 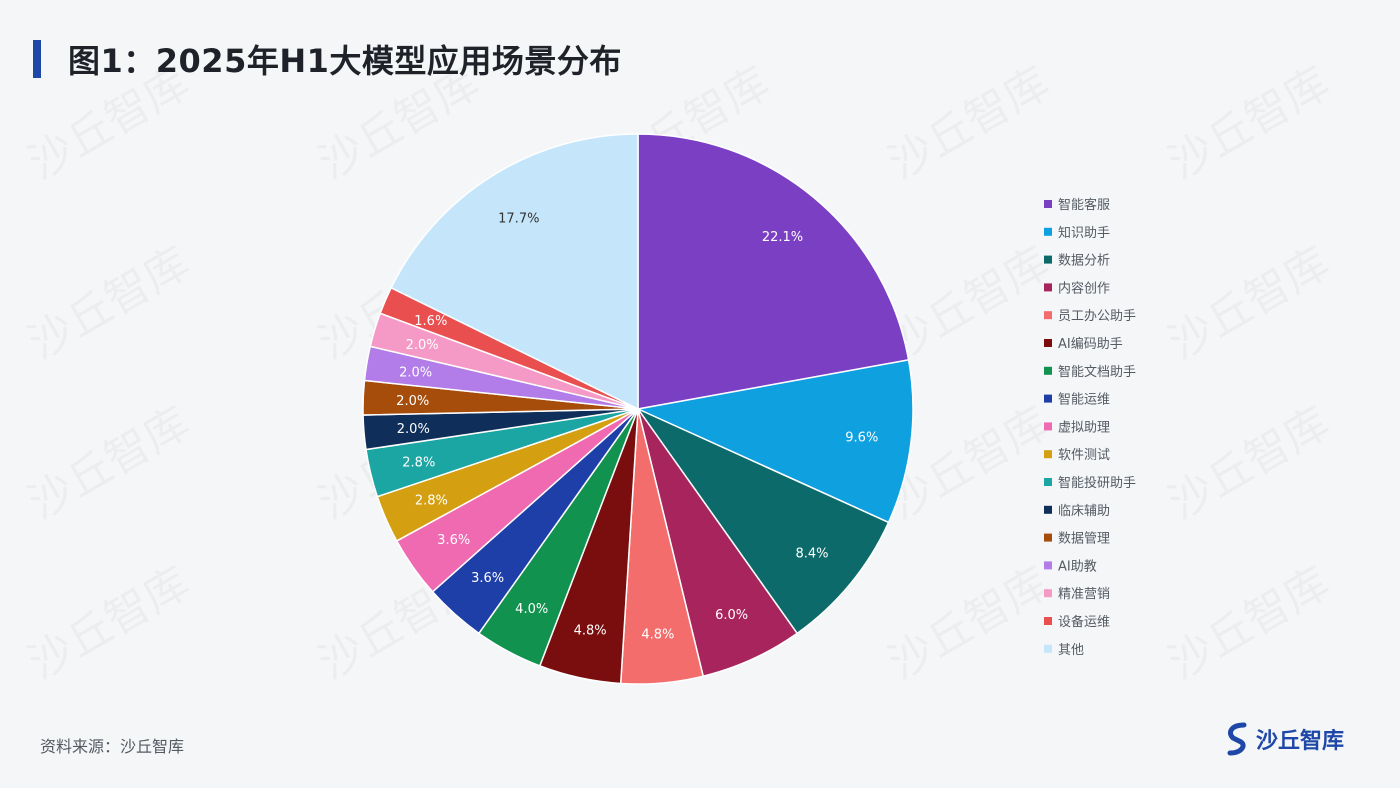 What do you see at coordinates (487, 578) in the screenshot?
I see `data-label-8: 3.6%` at bounding box center [487, 578].